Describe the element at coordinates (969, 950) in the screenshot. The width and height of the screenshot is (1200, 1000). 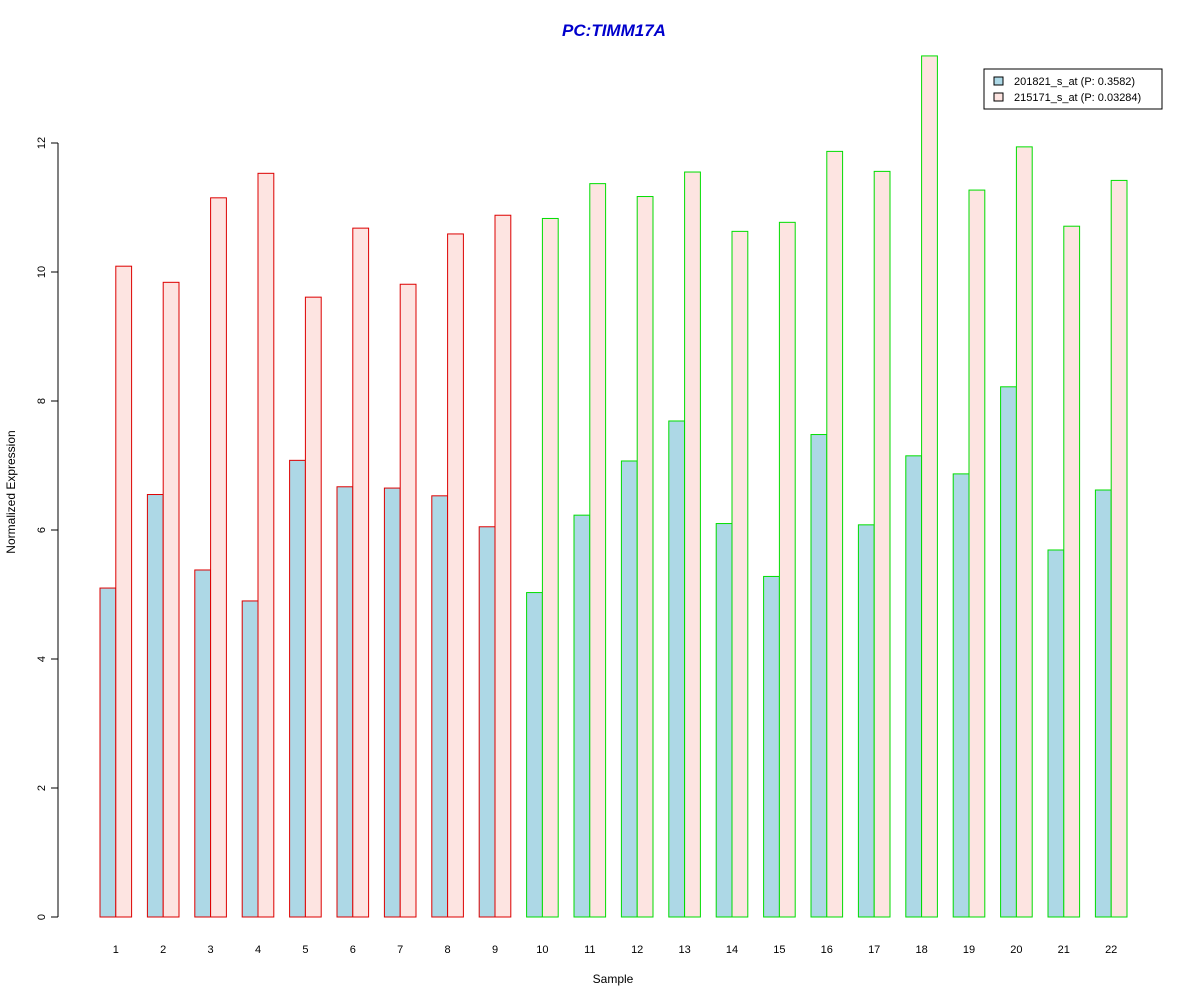
I see `x-tick-label: 19` at that location.